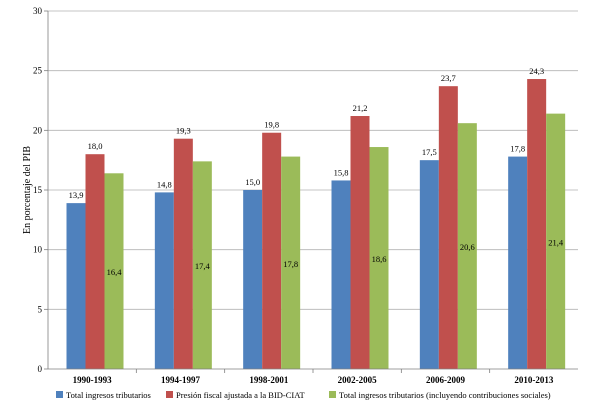 This screenshot has width=589, height=415. Describe the element at coordinates (38, 190) in the screenshot. I see `y-tick-label: 15` at that location.